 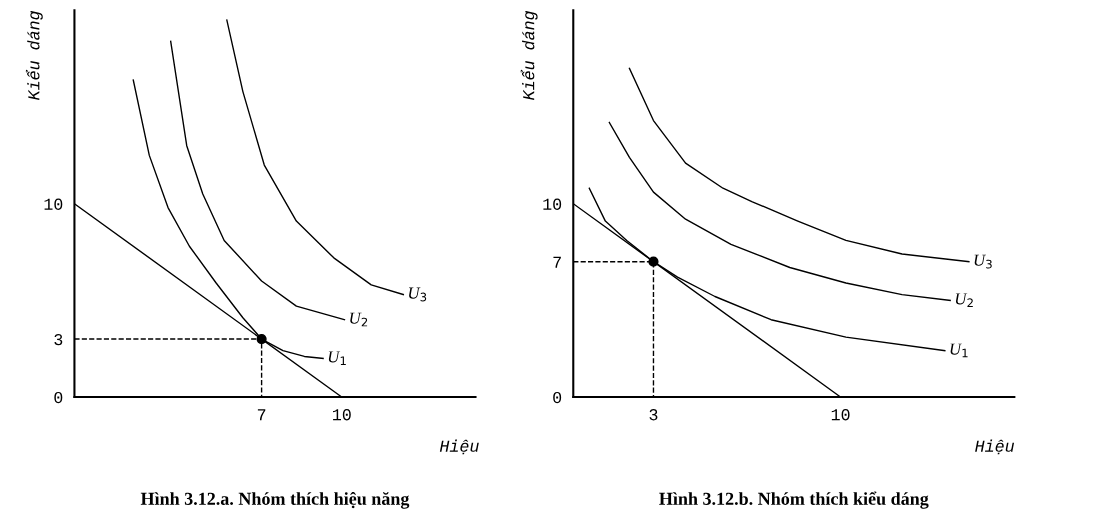 I want to click on y-tick-label: 3, so click(x=58, y=339).